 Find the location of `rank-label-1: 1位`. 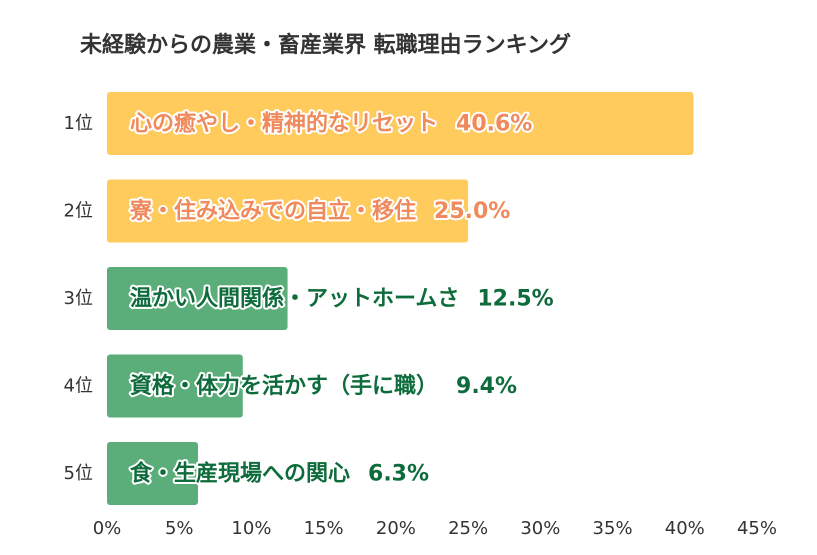

rank-label-1: 1位 is located at coordinates (78, 123).